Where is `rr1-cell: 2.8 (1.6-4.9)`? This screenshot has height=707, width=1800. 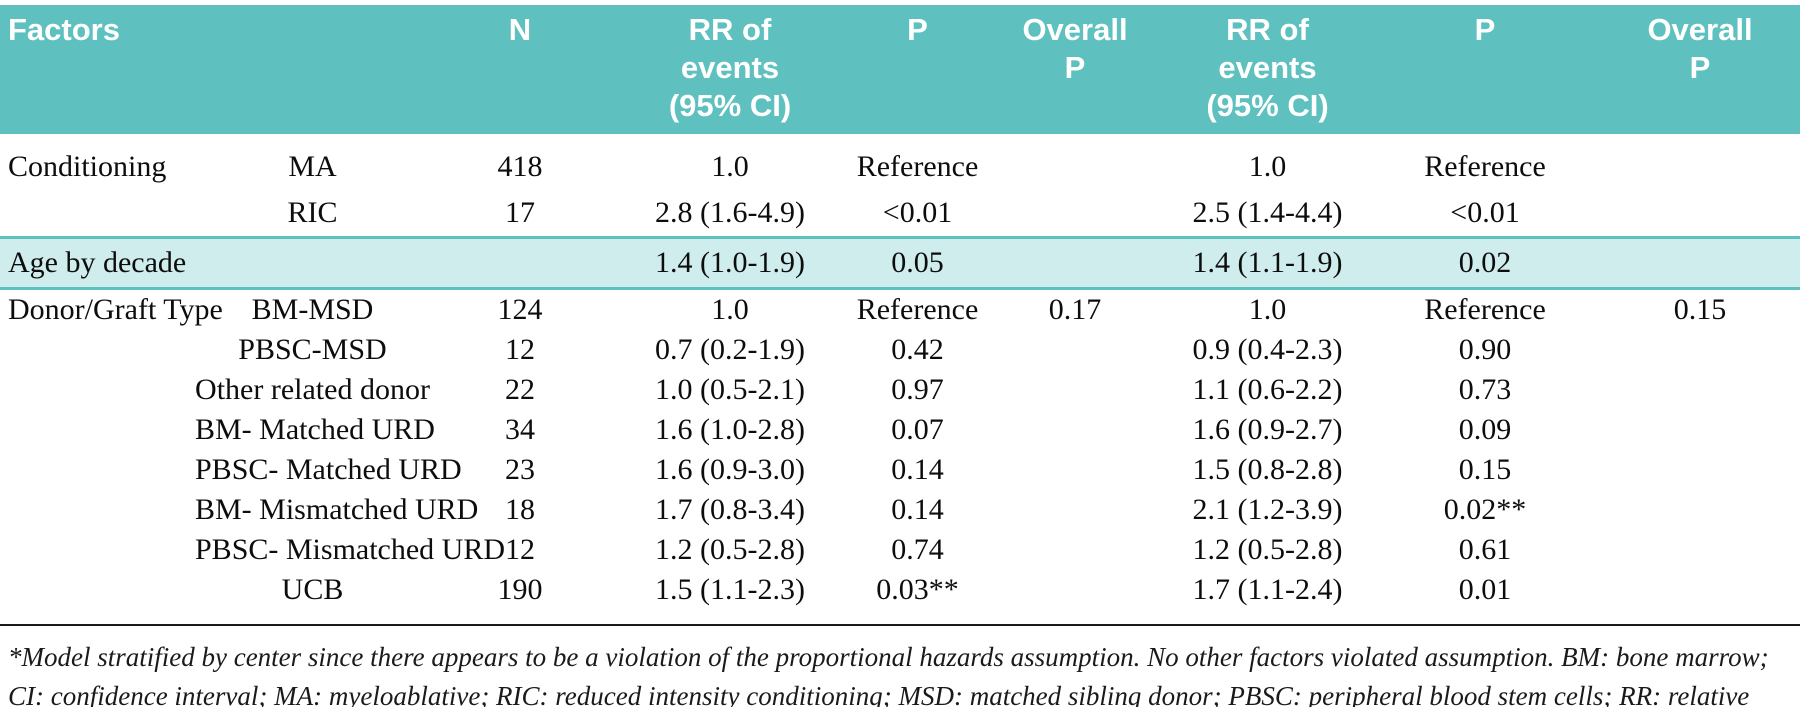
rr1-cell: 2.8 (1.6-4.9) is located at coordinates (730, 213).